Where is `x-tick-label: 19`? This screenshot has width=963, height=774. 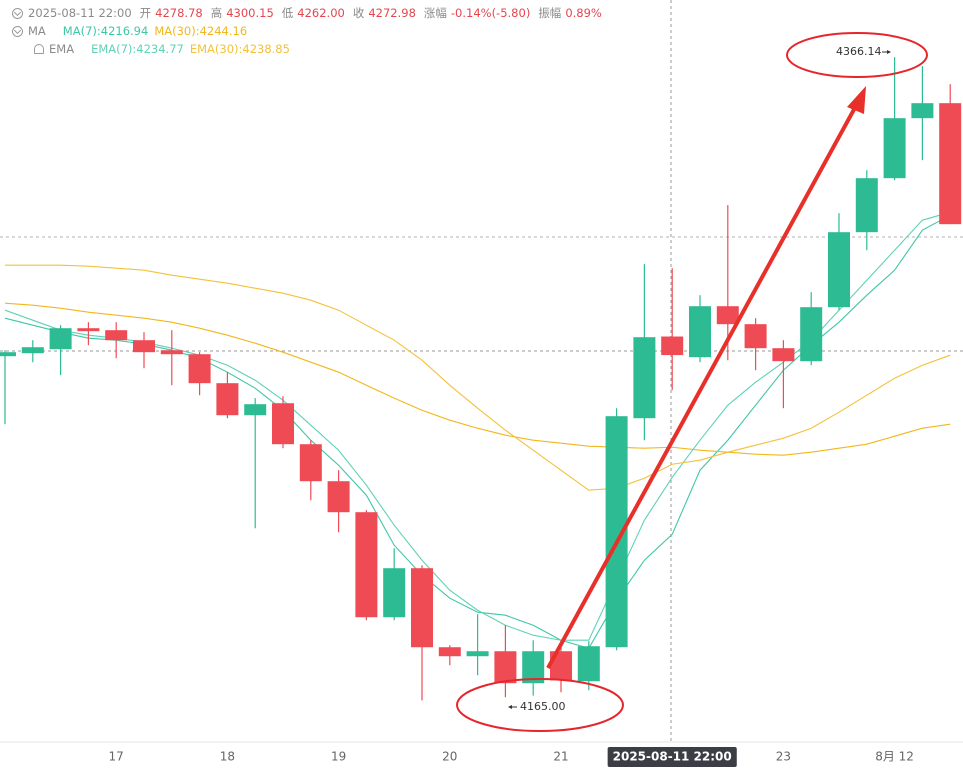
x-tick-label: 19 is located at coordinates (338, 757).